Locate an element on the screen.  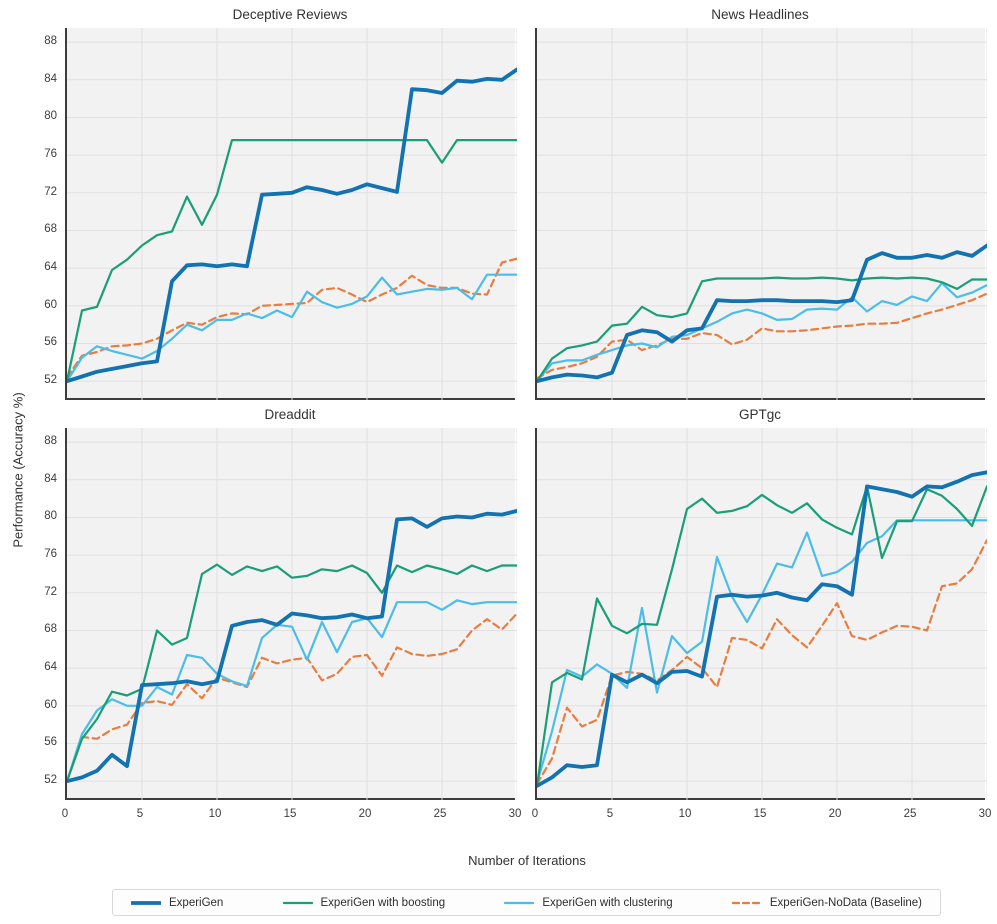
legend-label: ExperiGen-NoData (Baseline) is located at coordinates (845, 902).